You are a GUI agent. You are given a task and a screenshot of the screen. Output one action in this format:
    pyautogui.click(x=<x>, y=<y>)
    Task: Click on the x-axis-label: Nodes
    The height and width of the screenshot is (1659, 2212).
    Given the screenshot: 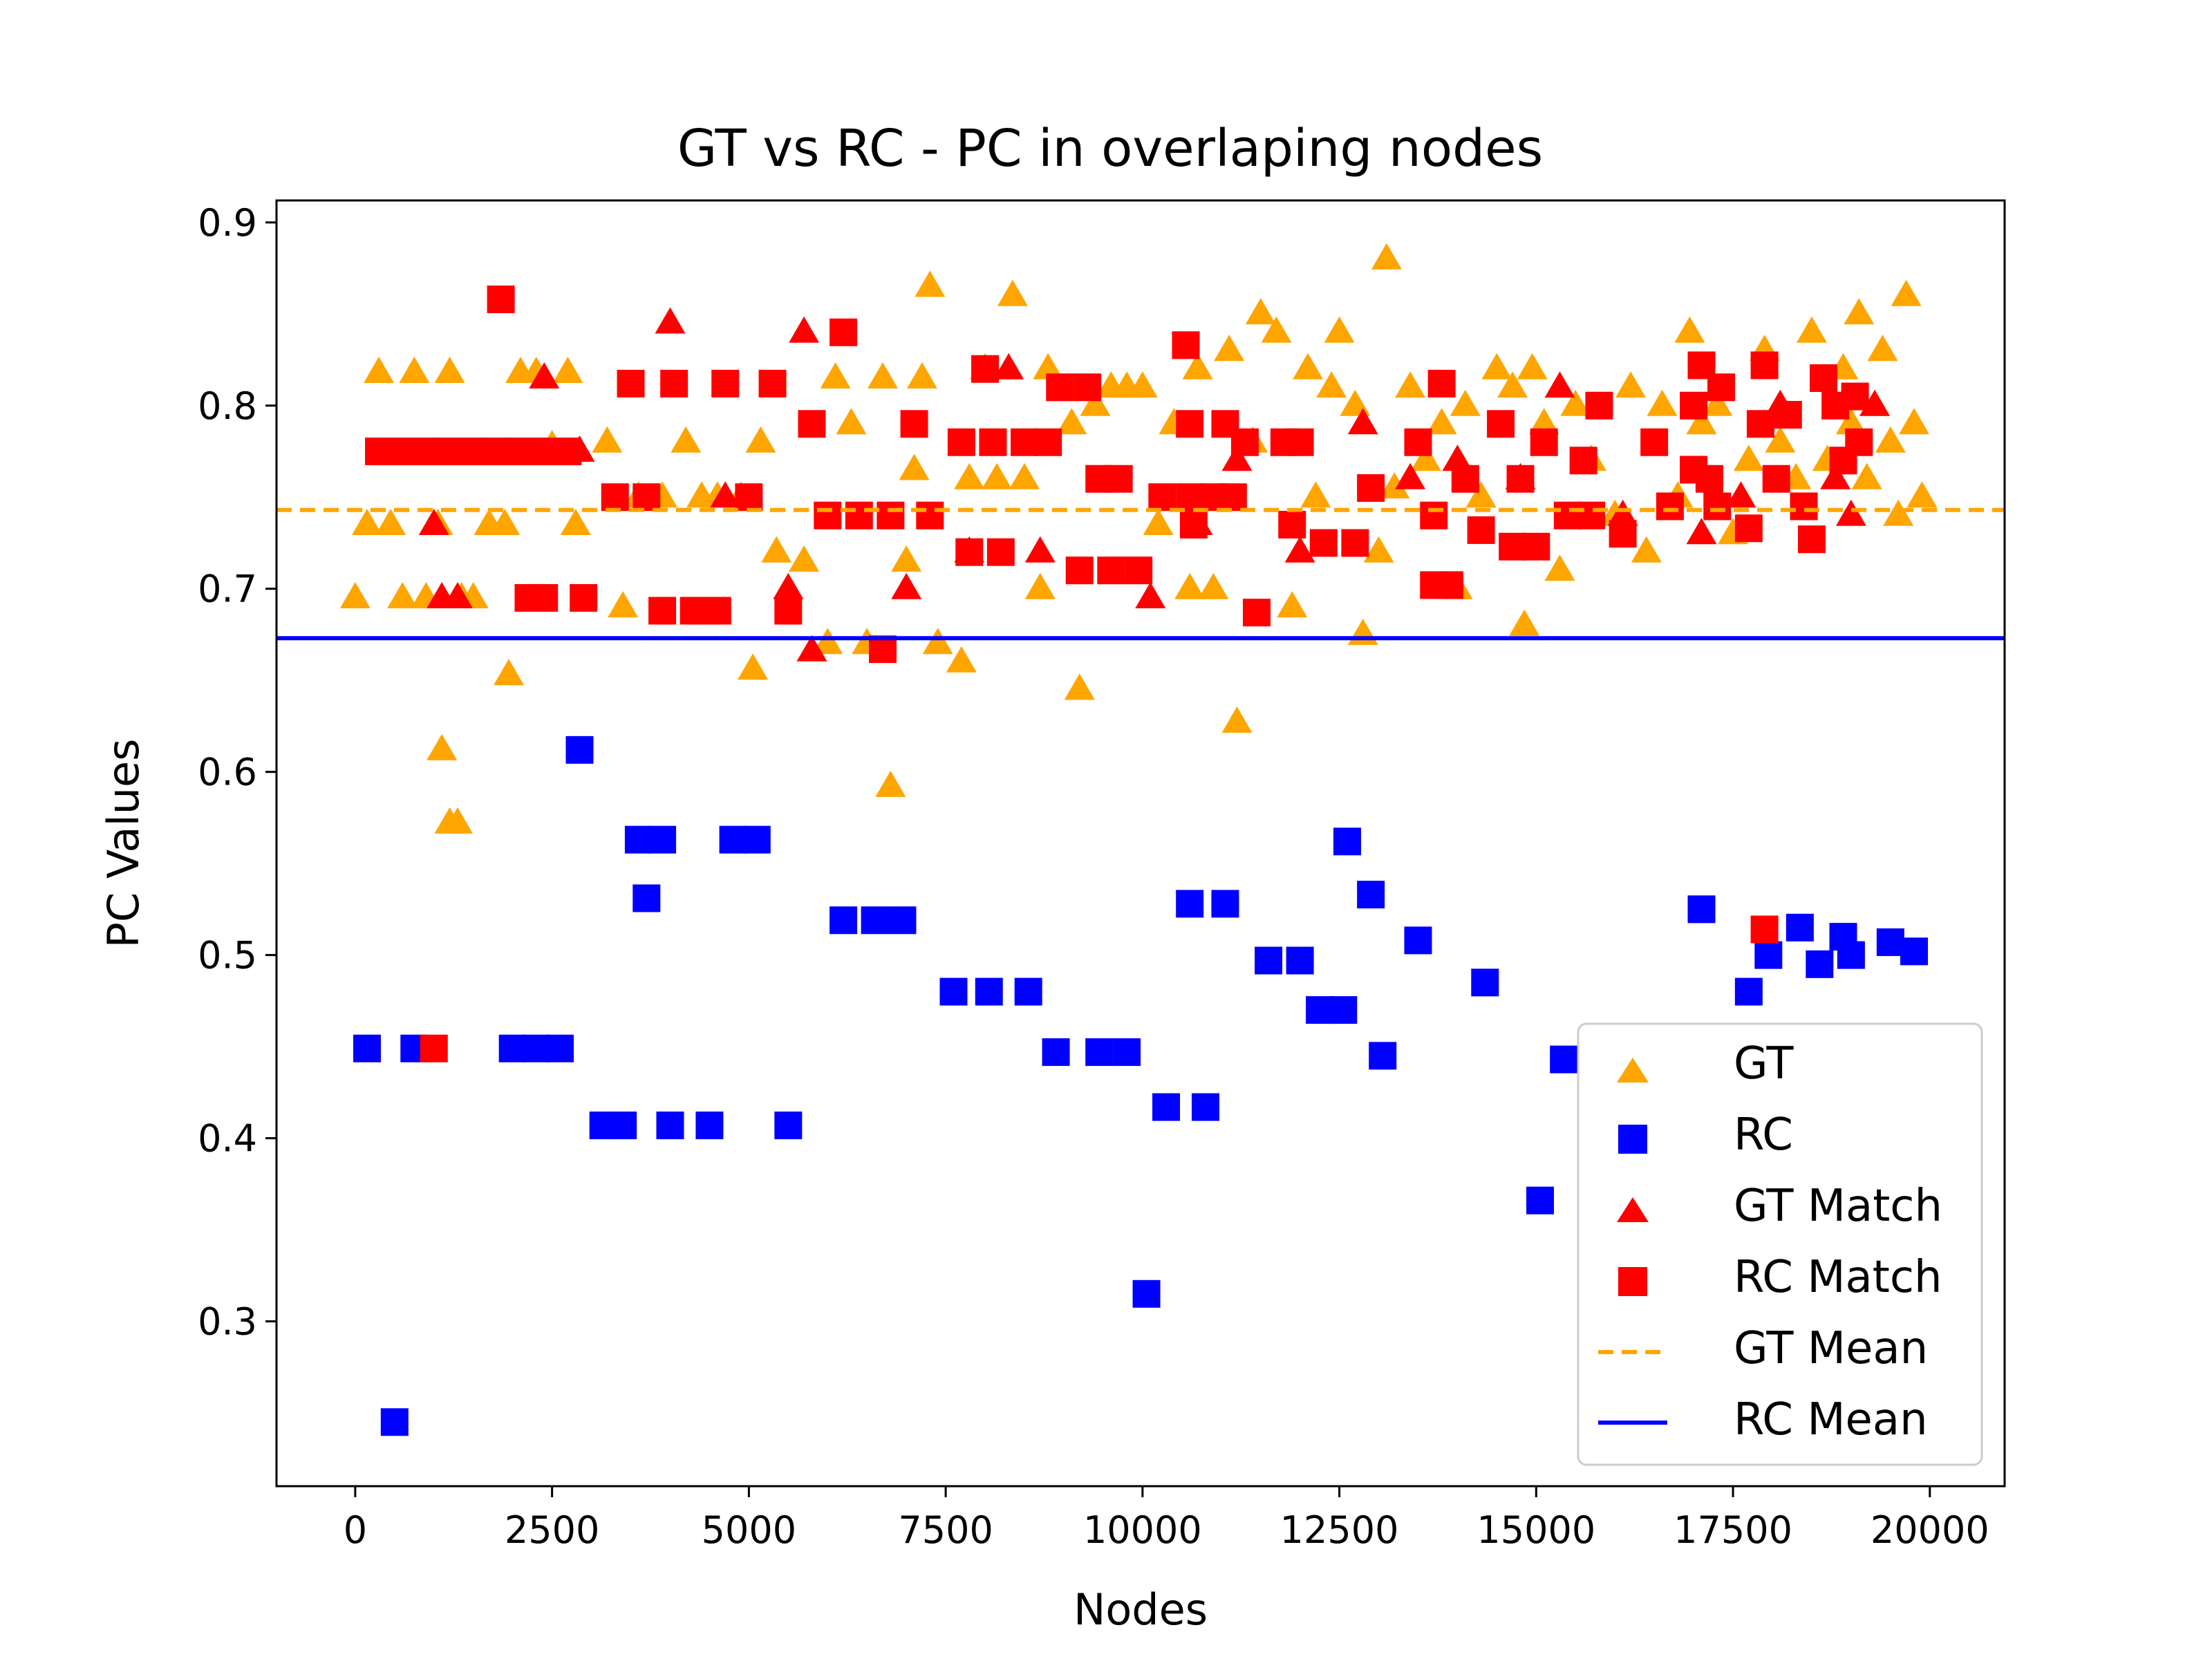 What is the action you would take?
    pyautogui.click(x=1141, y=1610)
    